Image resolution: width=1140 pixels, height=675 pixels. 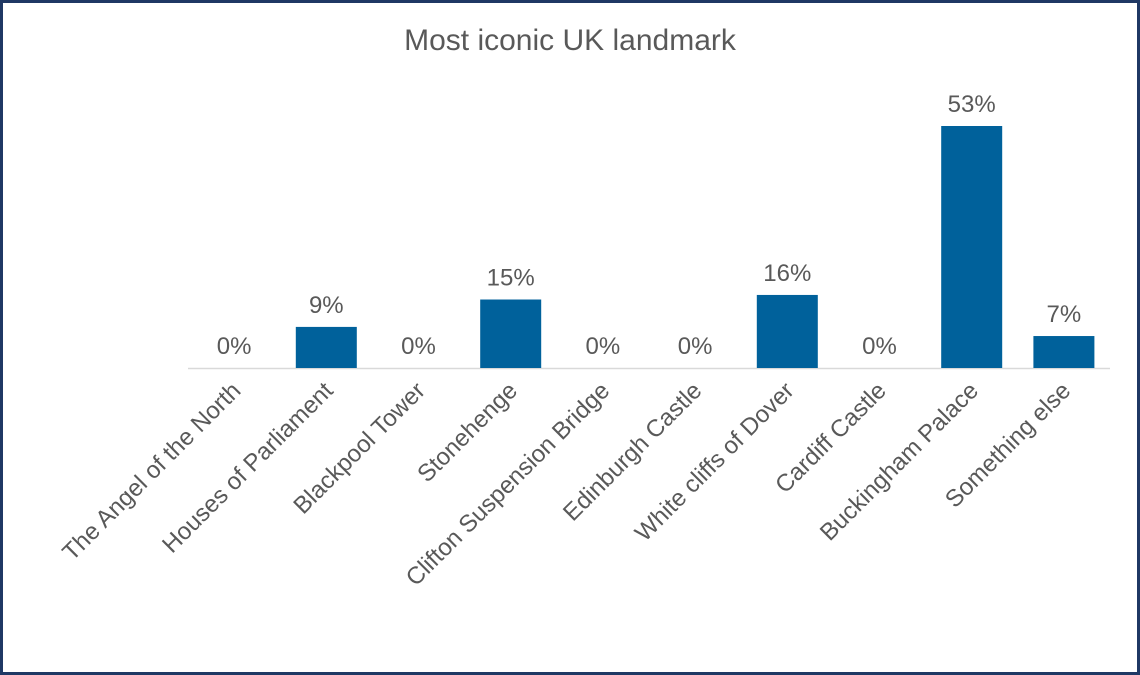 What do you see at coordinates (326, 305) in the screenshot?
I see `data-label: 9%` at bounding box center [326, 305].